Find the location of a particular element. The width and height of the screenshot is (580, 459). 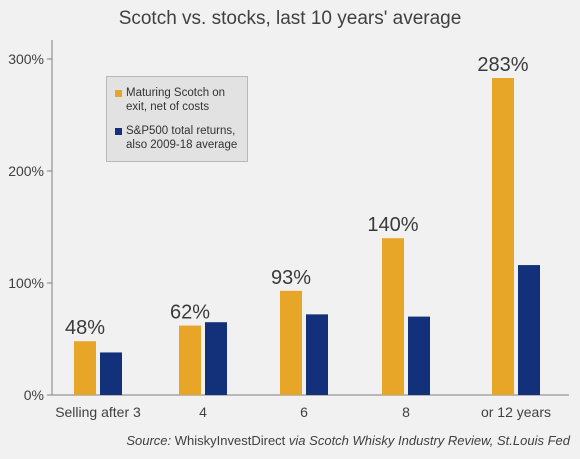

source-via: via is located at coordinates (297, 440).